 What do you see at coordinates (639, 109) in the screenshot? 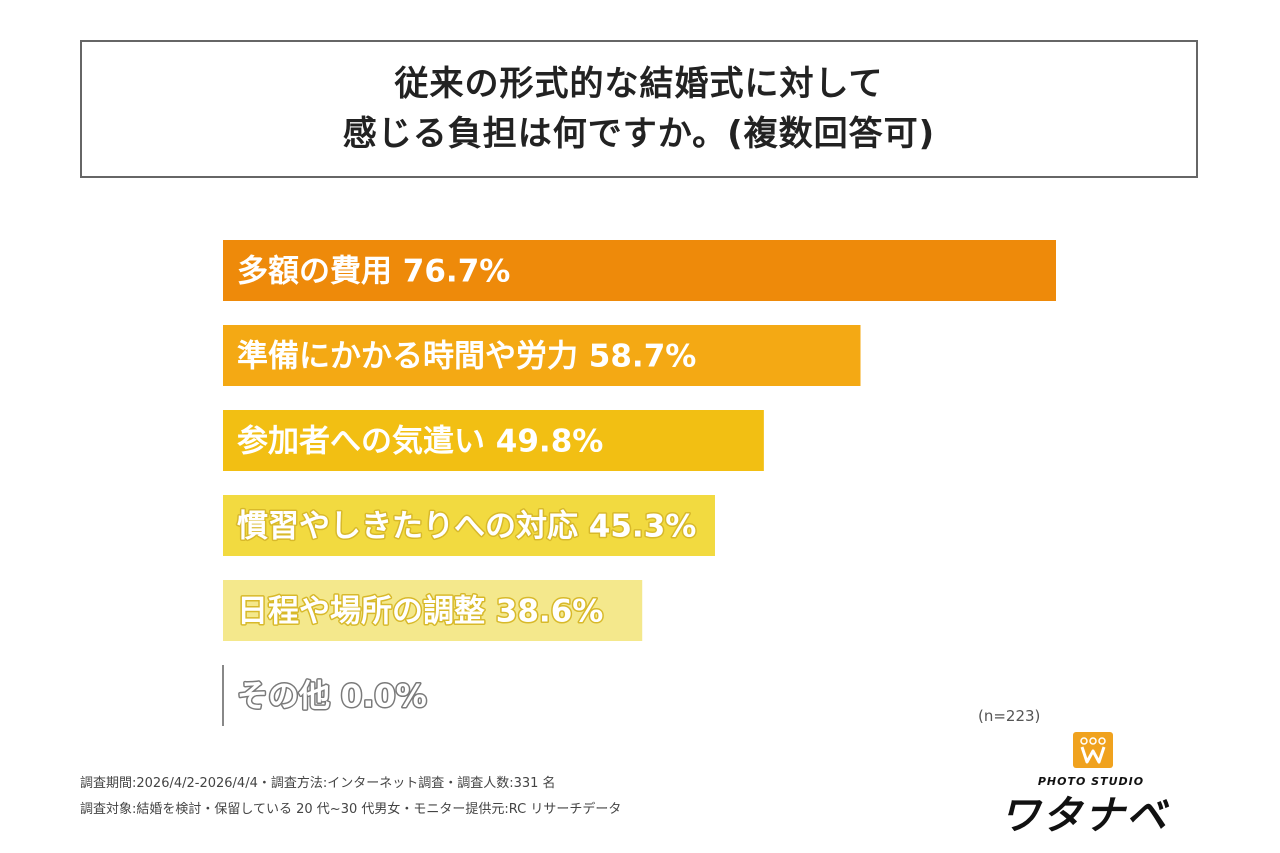
I see `title-box: 従来の形式的な結婚式に対して 感じる負担は何ですか。(複数回答可)` at bounding box center [639, 109].